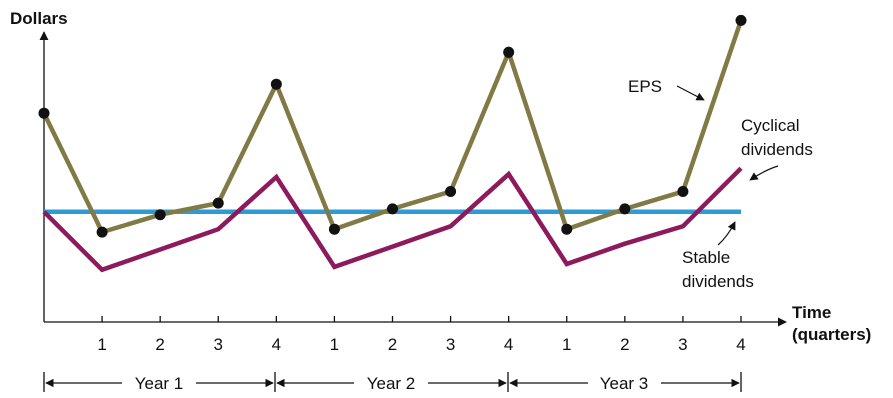 The height and width of the screenshot is (398, 893). I want to click on year1-label: Year 1, so click(159, 383).